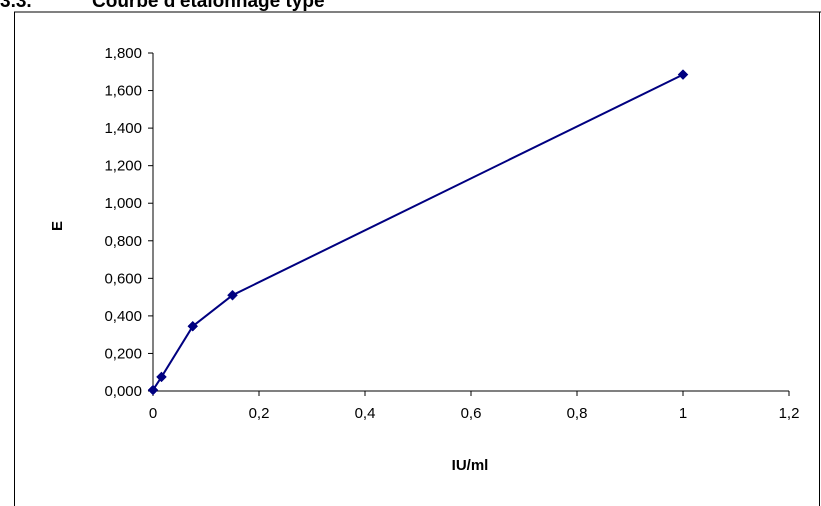  Describe the element at coordinates (259, 413) in the screenshot. I see `x-tick-label: 0,2` at that location.